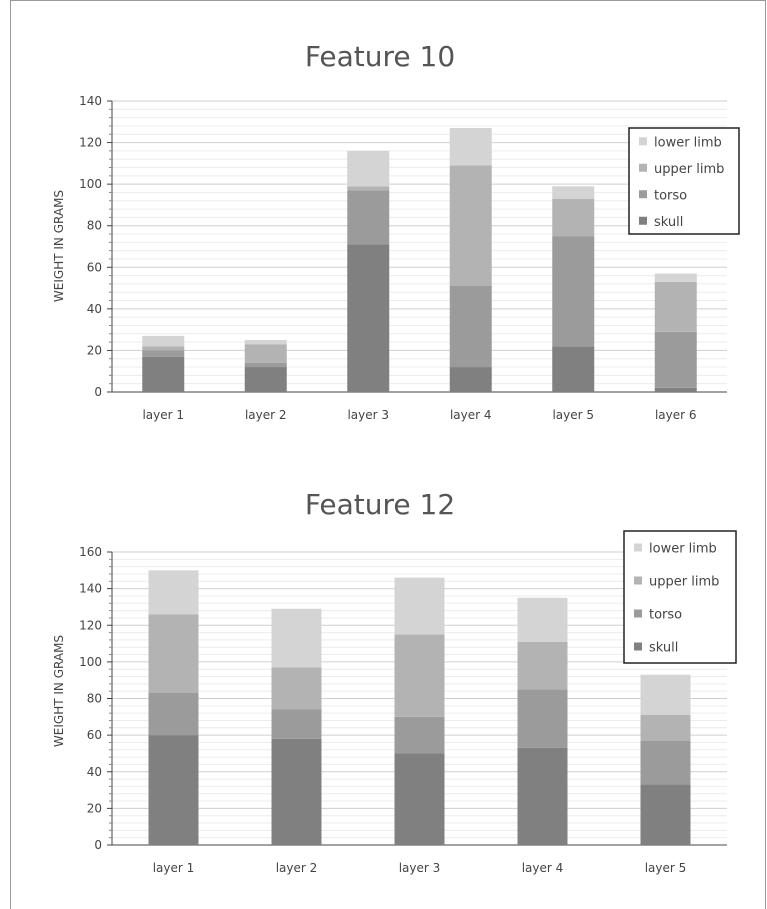 This screenshot has width=767, height=909. I want to click on chart2-legend-box, so click(680, 597).